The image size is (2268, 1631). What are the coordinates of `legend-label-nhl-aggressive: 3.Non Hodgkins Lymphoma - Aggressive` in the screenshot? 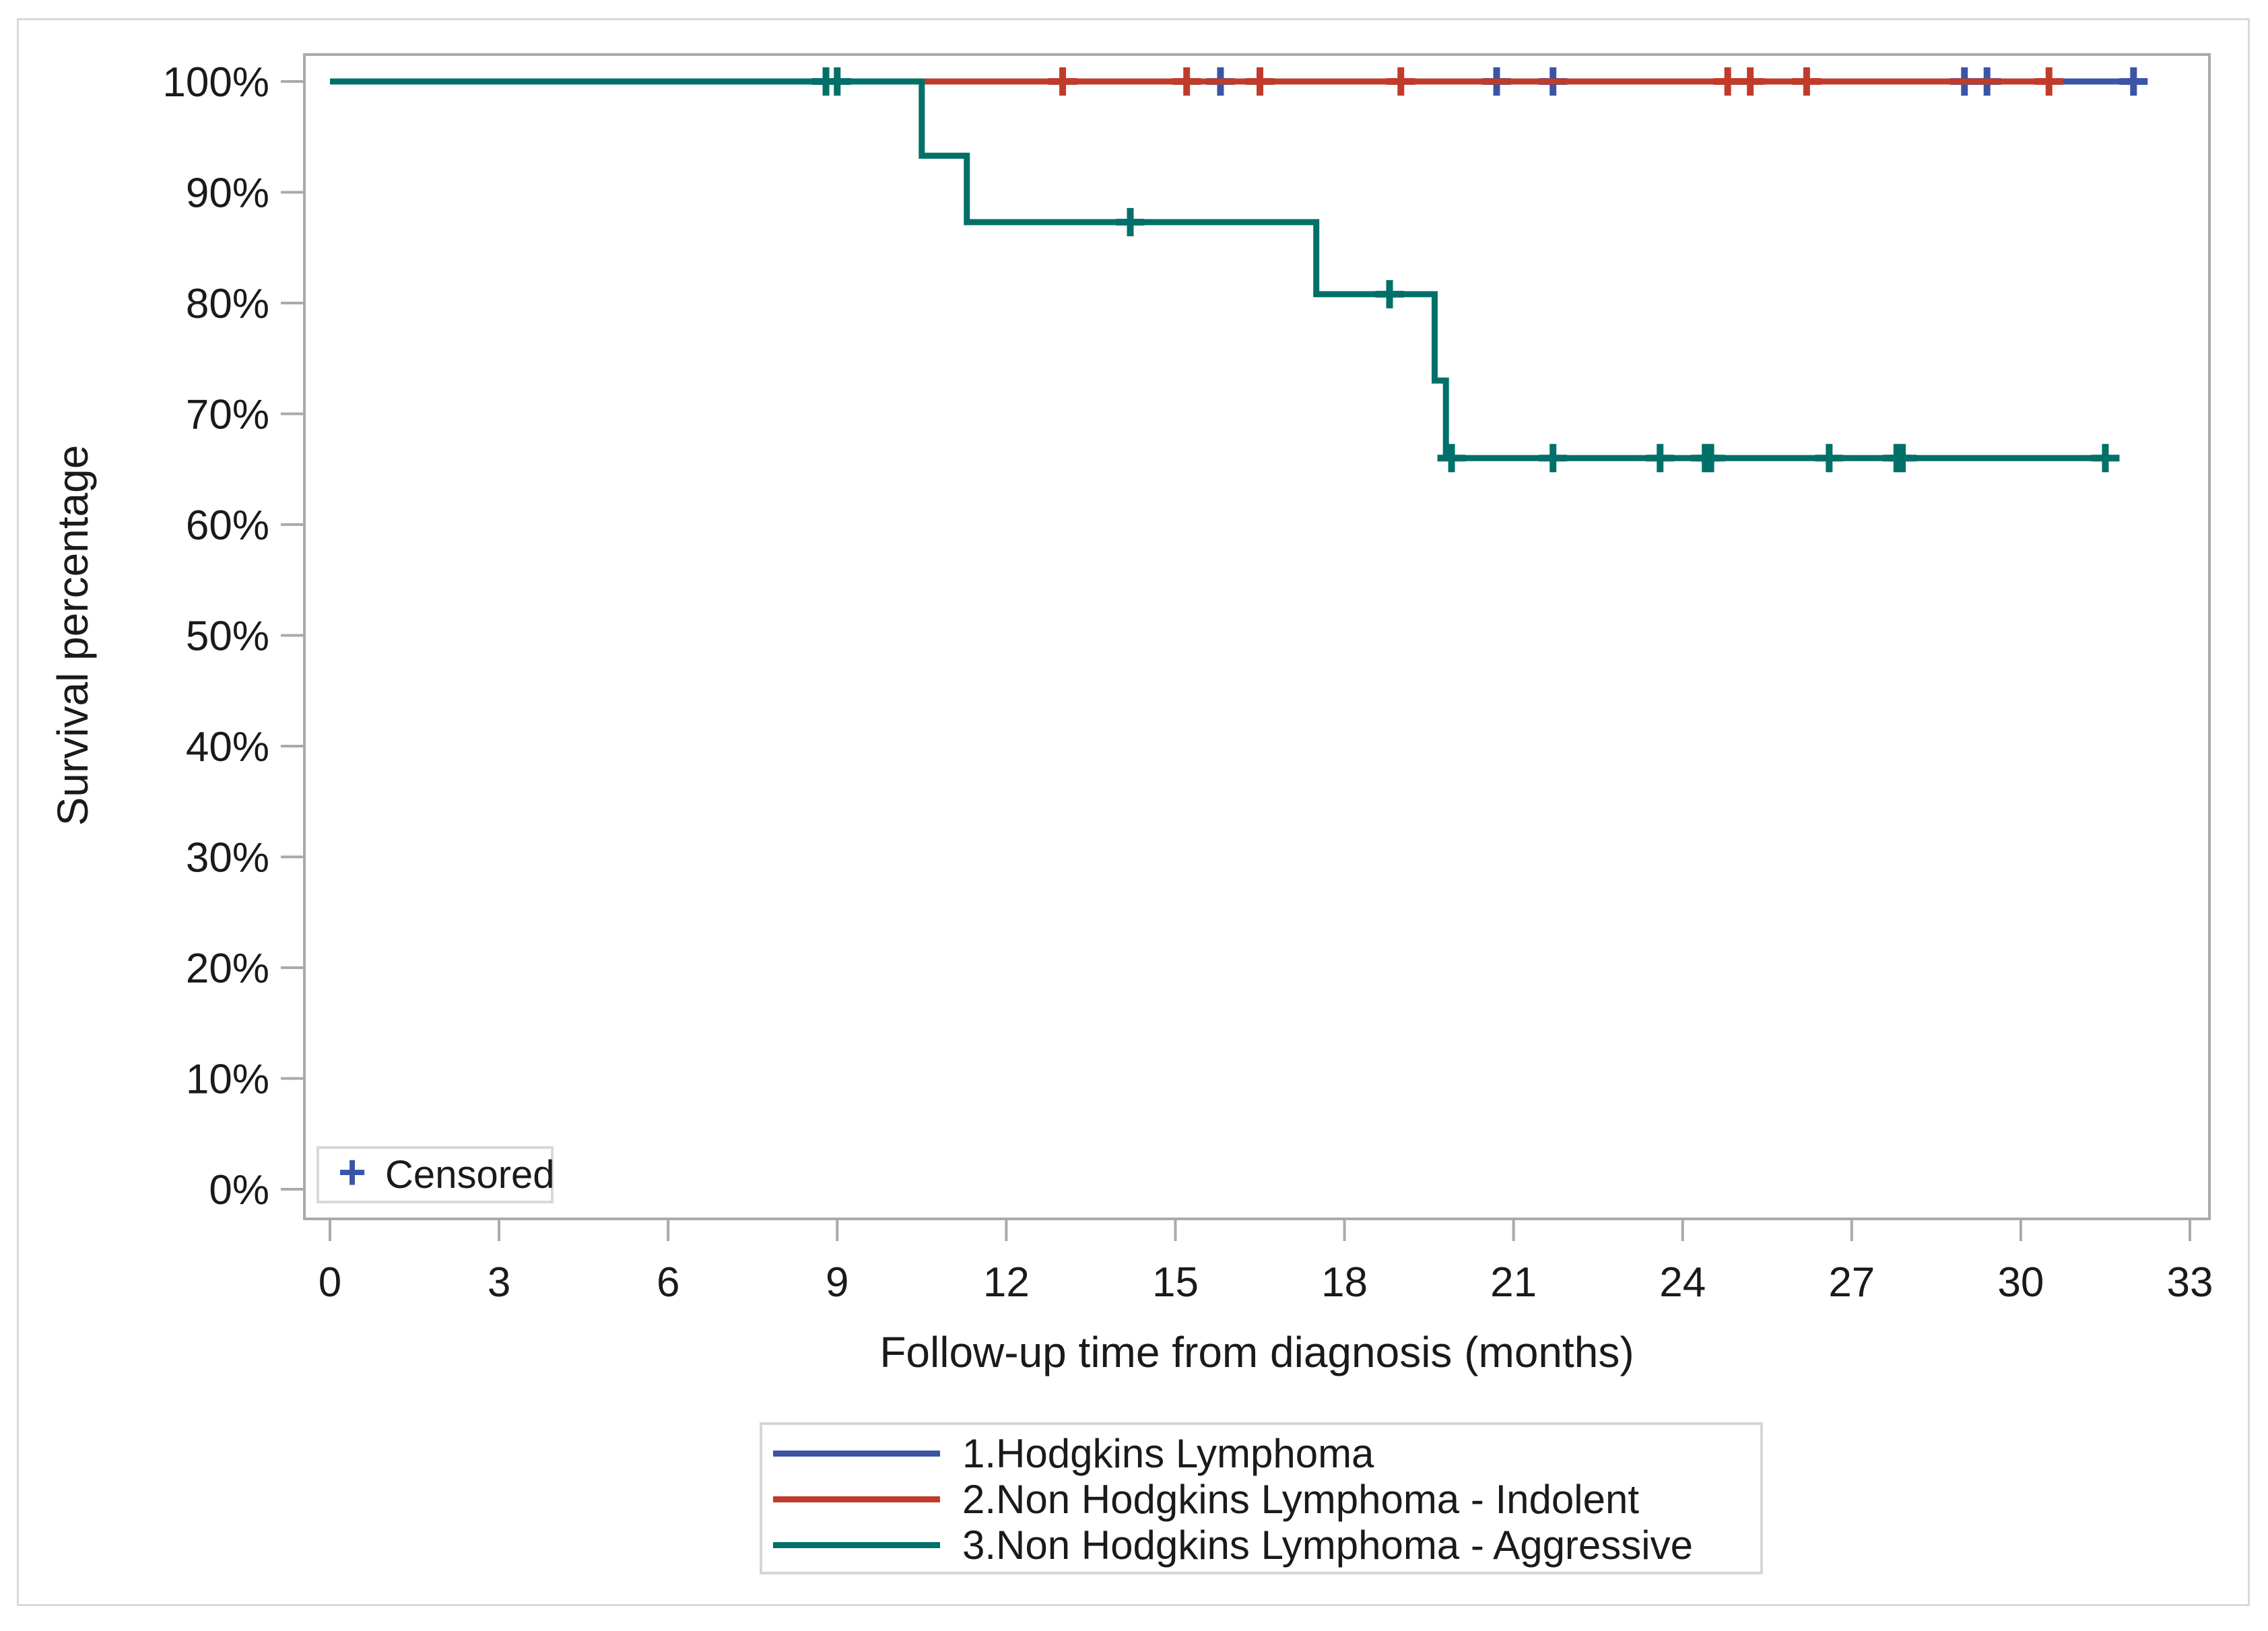 It's located at (1328, 1545).